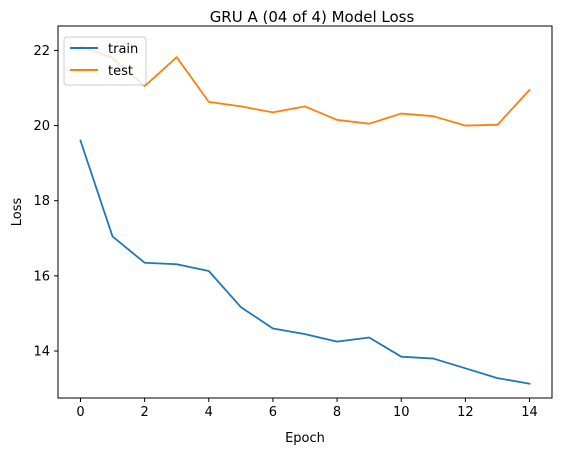  I want to click on legend-label-train: train, so click(123, 49).